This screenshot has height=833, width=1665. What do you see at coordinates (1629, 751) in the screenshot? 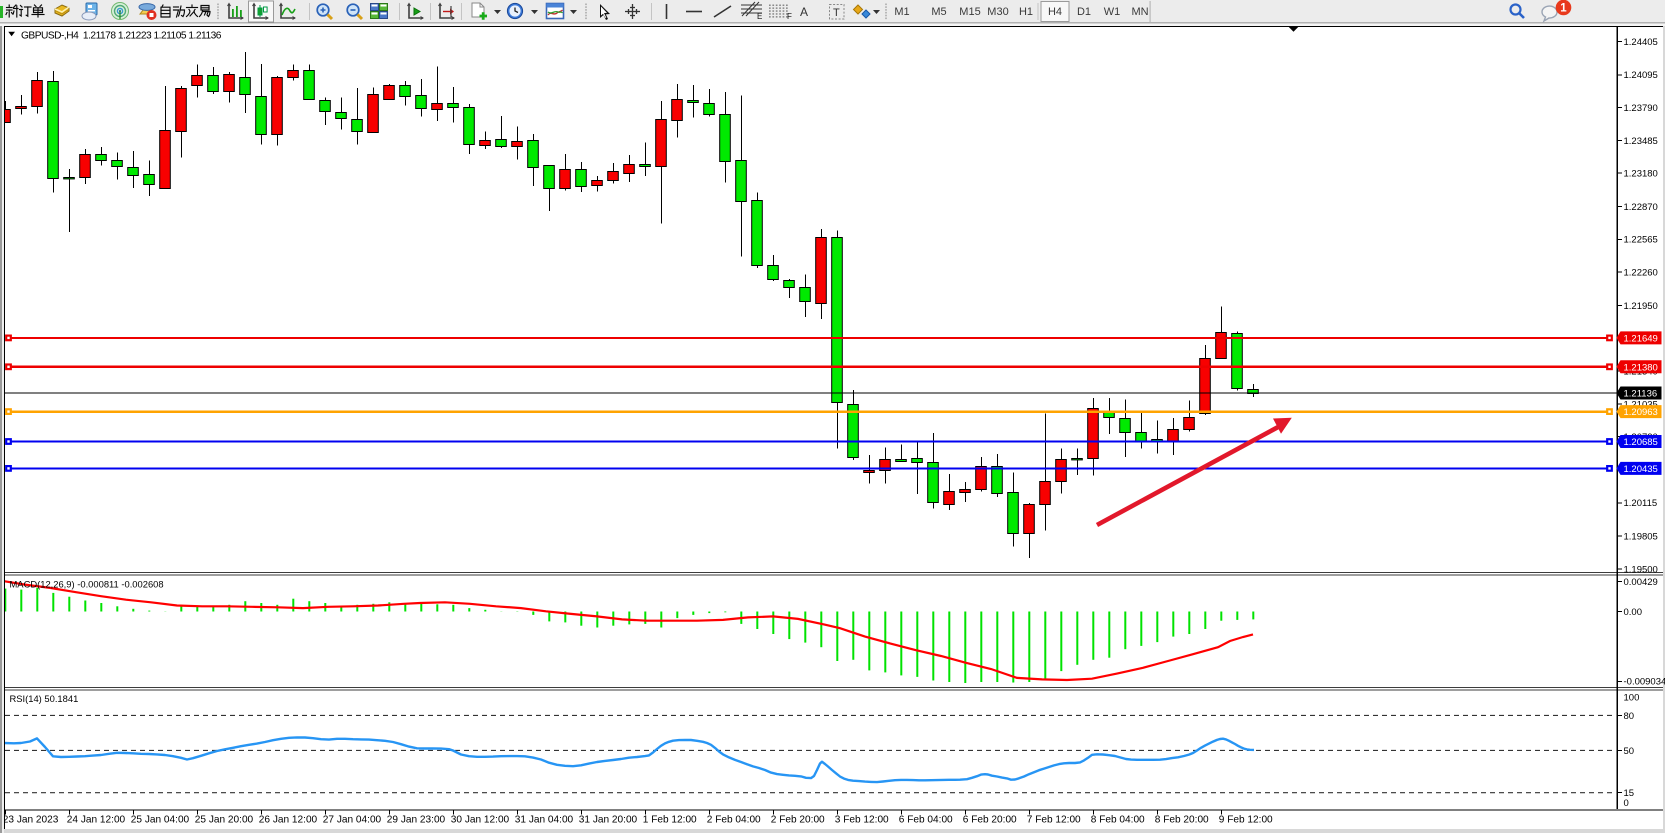
I see `svg-text: 50` at bounding box center [1629, 751].